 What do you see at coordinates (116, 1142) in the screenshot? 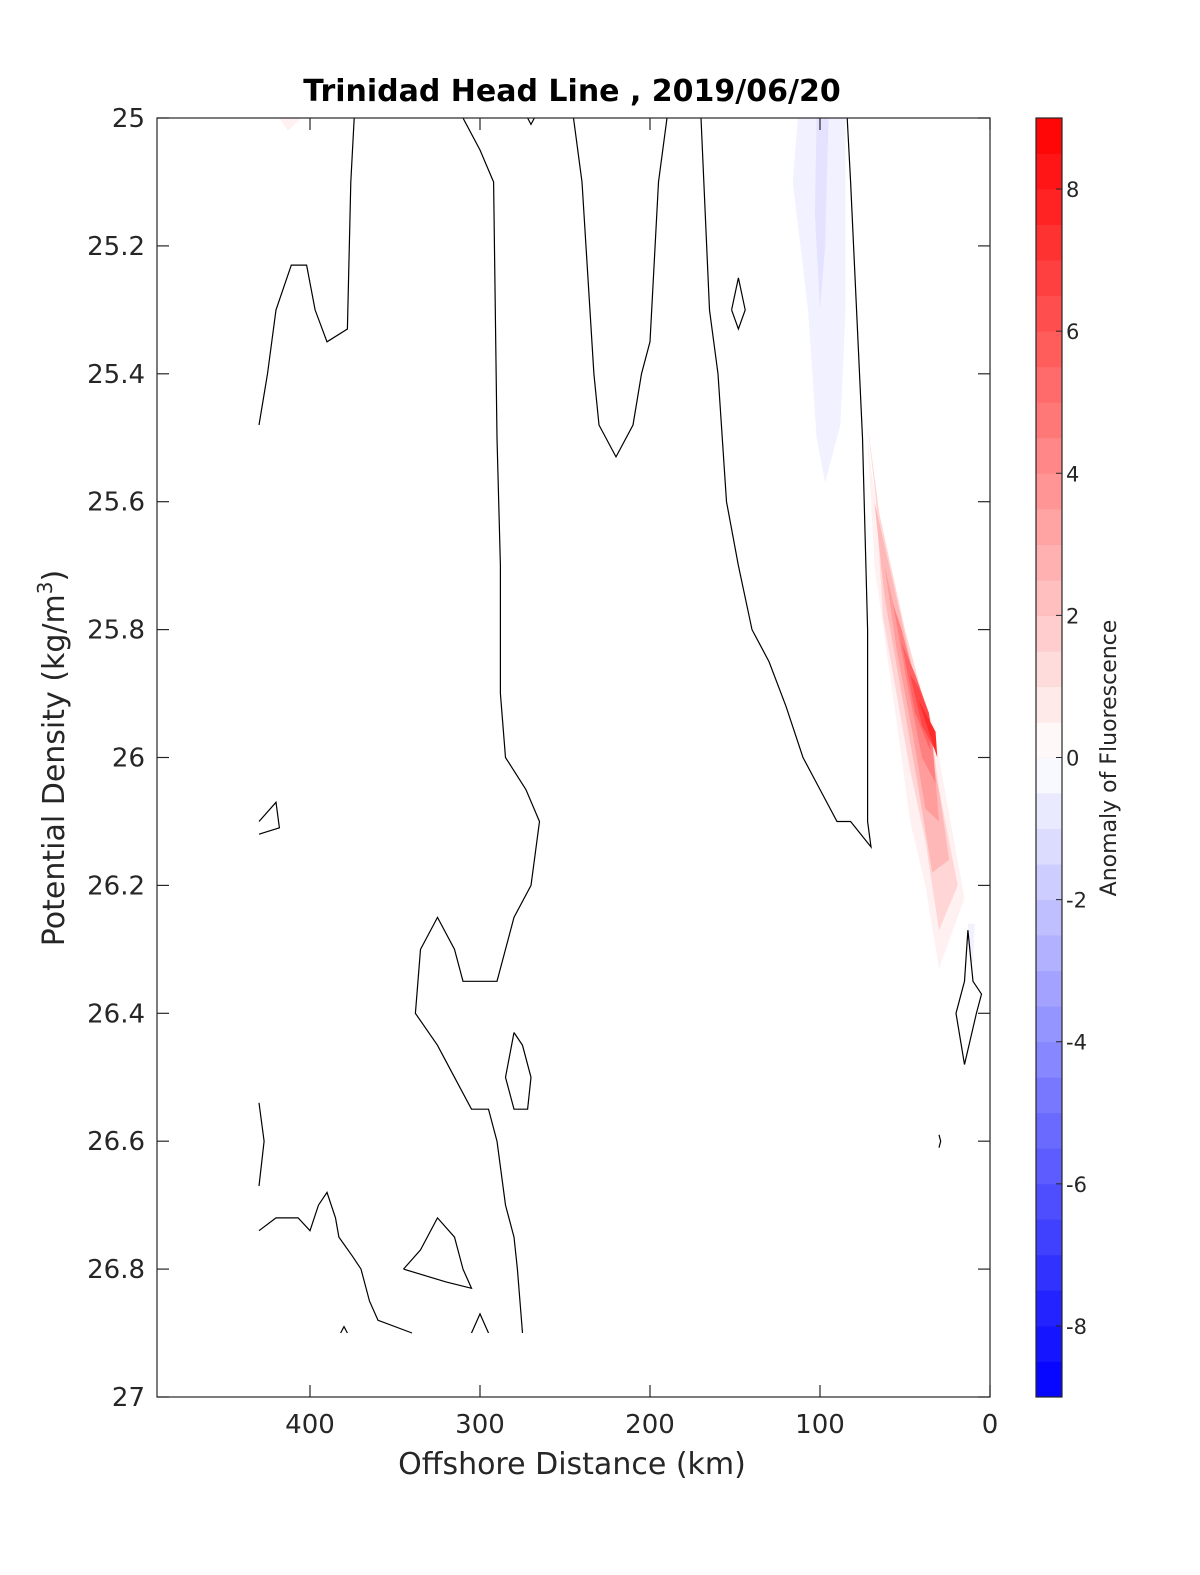
I see `y-tick-label: 26.6` at bounding box center [116, 1142].